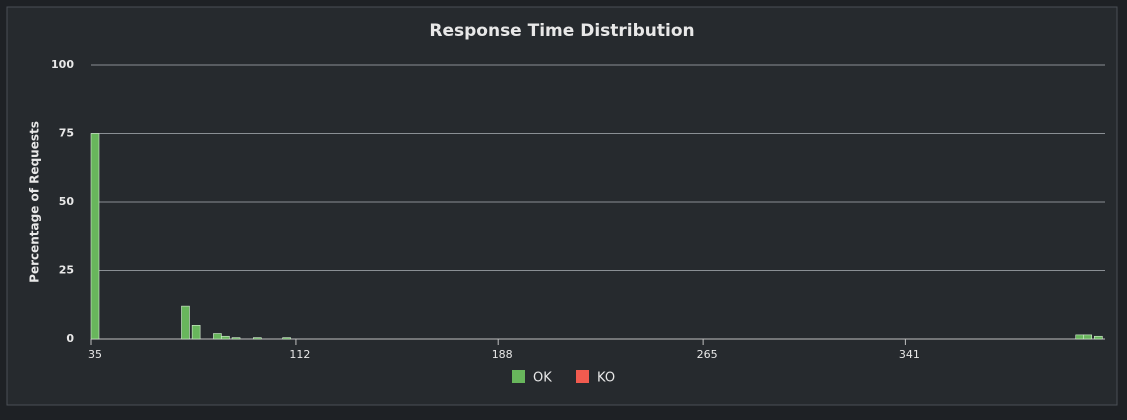 The image size is (1127, 420). Describe the element at coordinates (62, 64) in the screenshot. I see `y-tick-label: 100` at that location.